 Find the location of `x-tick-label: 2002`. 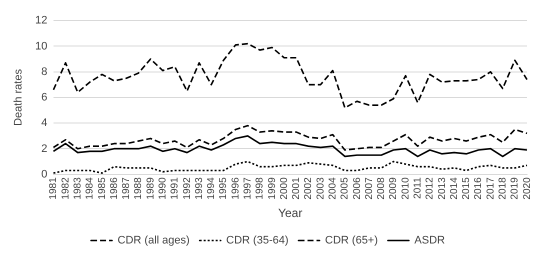

x-tick-label: 2002 is located at coordinates (308, 188).